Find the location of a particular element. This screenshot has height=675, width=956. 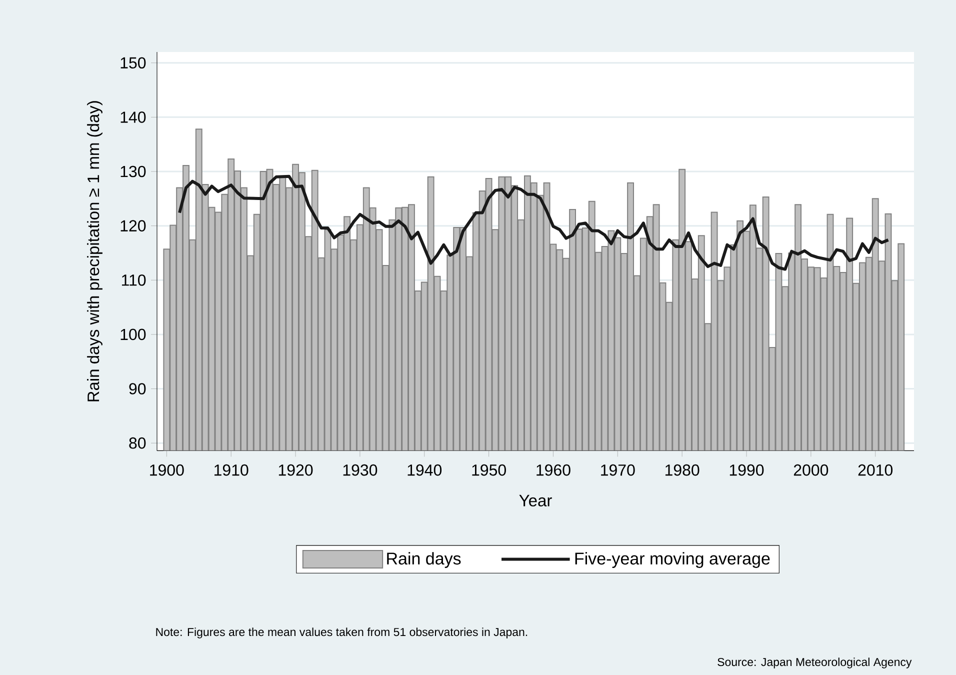

x-tick-label: 2000 is located at coordinates (811, 470).